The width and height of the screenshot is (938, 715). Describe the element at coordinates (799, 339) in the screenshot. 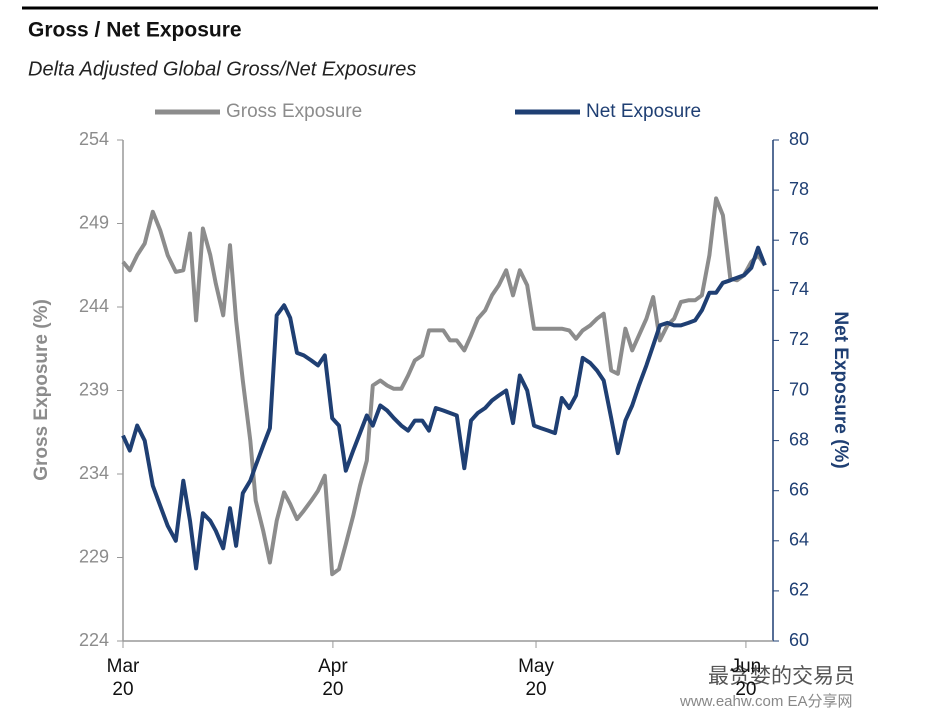

I see `y2-tick-label: 72` at that location.